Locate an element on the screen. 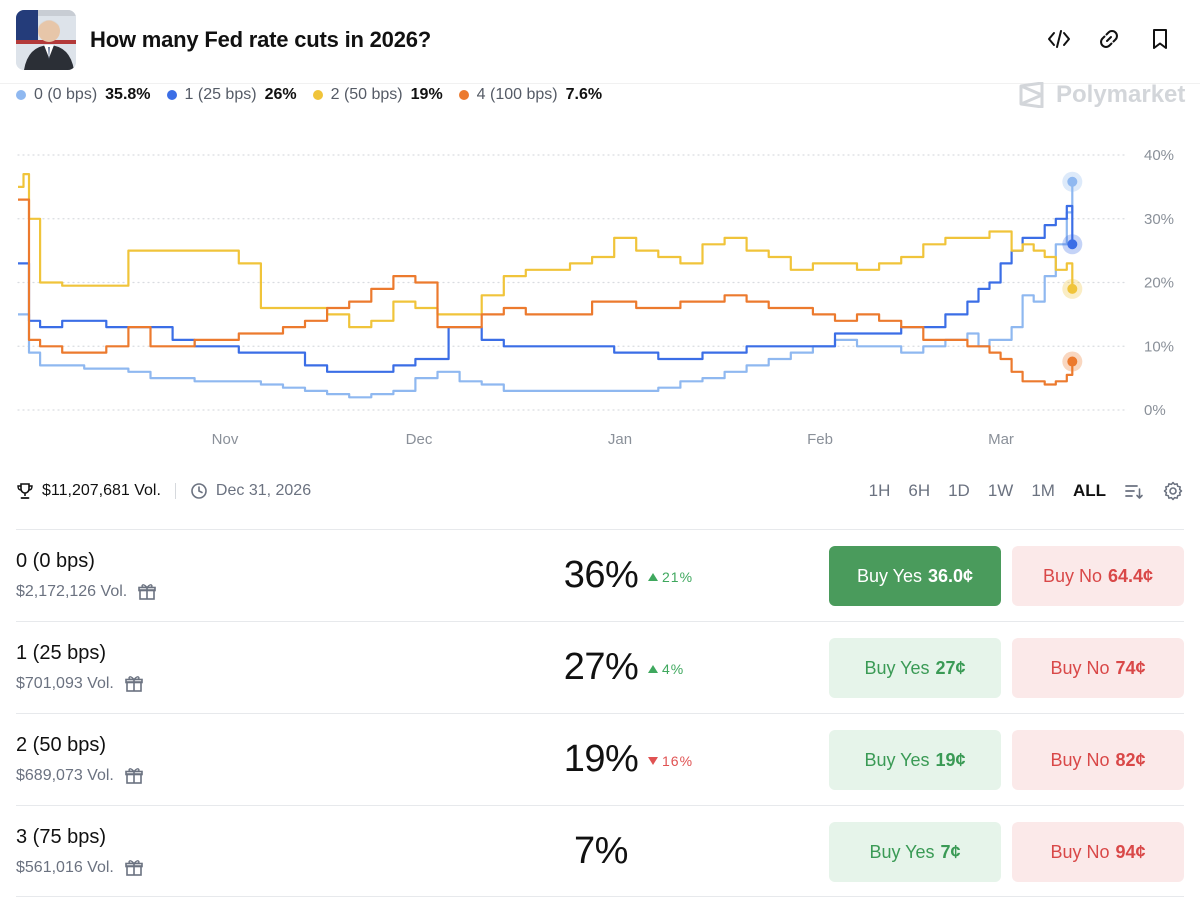 This screenshot has height=900, width=1200. market-title: How many Fed rate cuts in 2026? is located at coordinates (261, 39).